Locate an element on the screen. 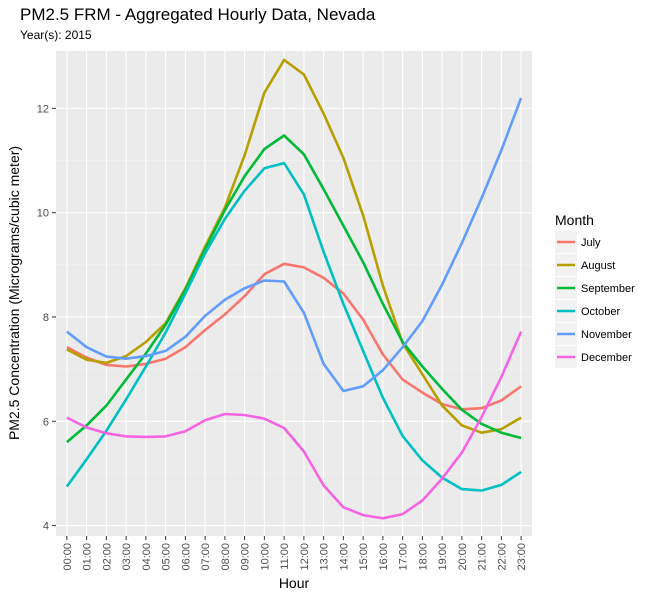  x-tick-label: 09:00 is located at coordinates (246, 557).